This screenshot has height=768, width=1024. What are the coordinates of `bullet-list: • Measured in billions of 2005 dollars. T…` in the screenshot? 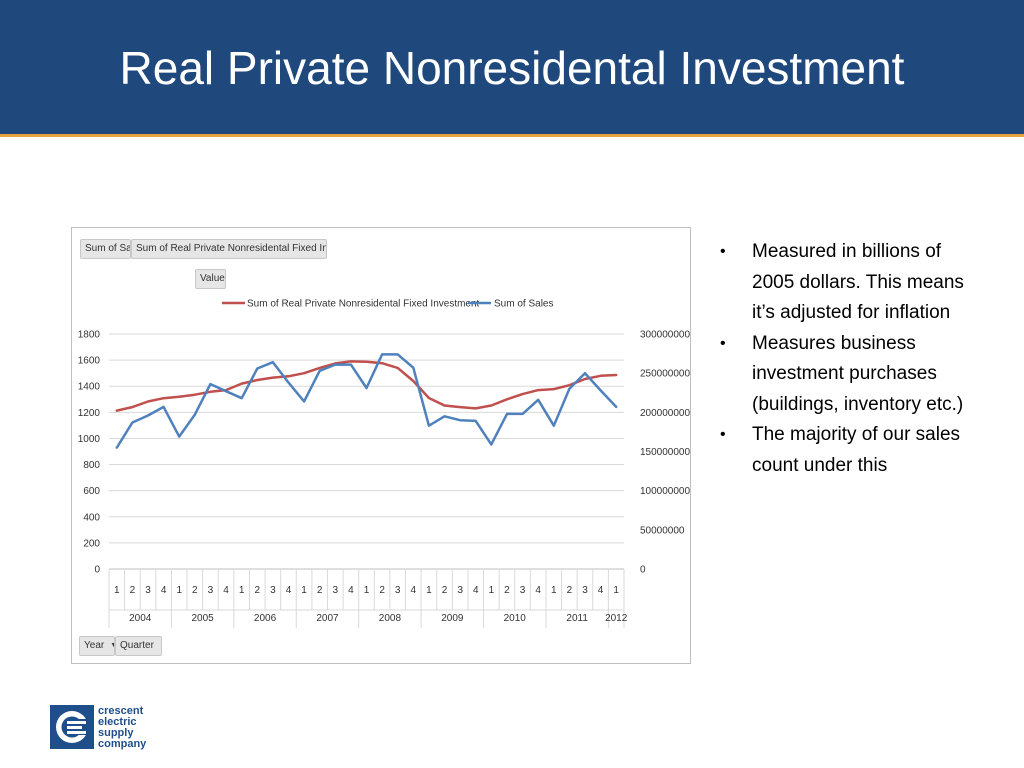 It's located at (847, 359).